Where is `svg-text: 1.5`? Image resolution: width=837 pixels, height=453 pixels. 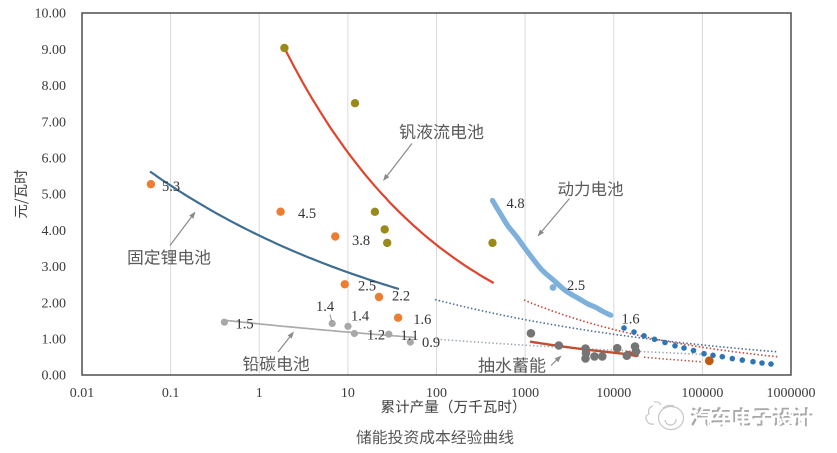
svg-text: 1.5 is located at coordinates (244, 325).